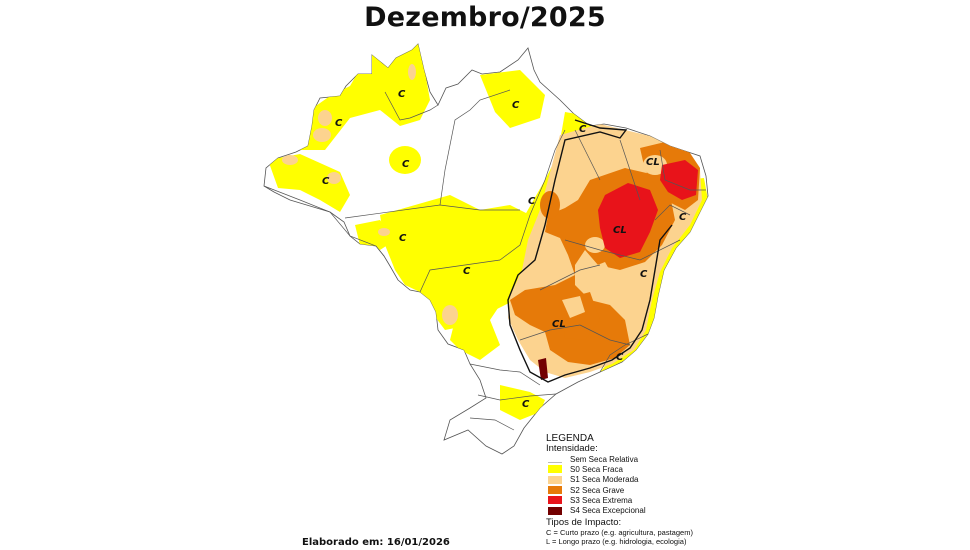  What do you see at coordinates (584, 522) in the screenshot?
I see `legend-impact-title: Tipos de Impacto:` at bounding box center [584, 522].